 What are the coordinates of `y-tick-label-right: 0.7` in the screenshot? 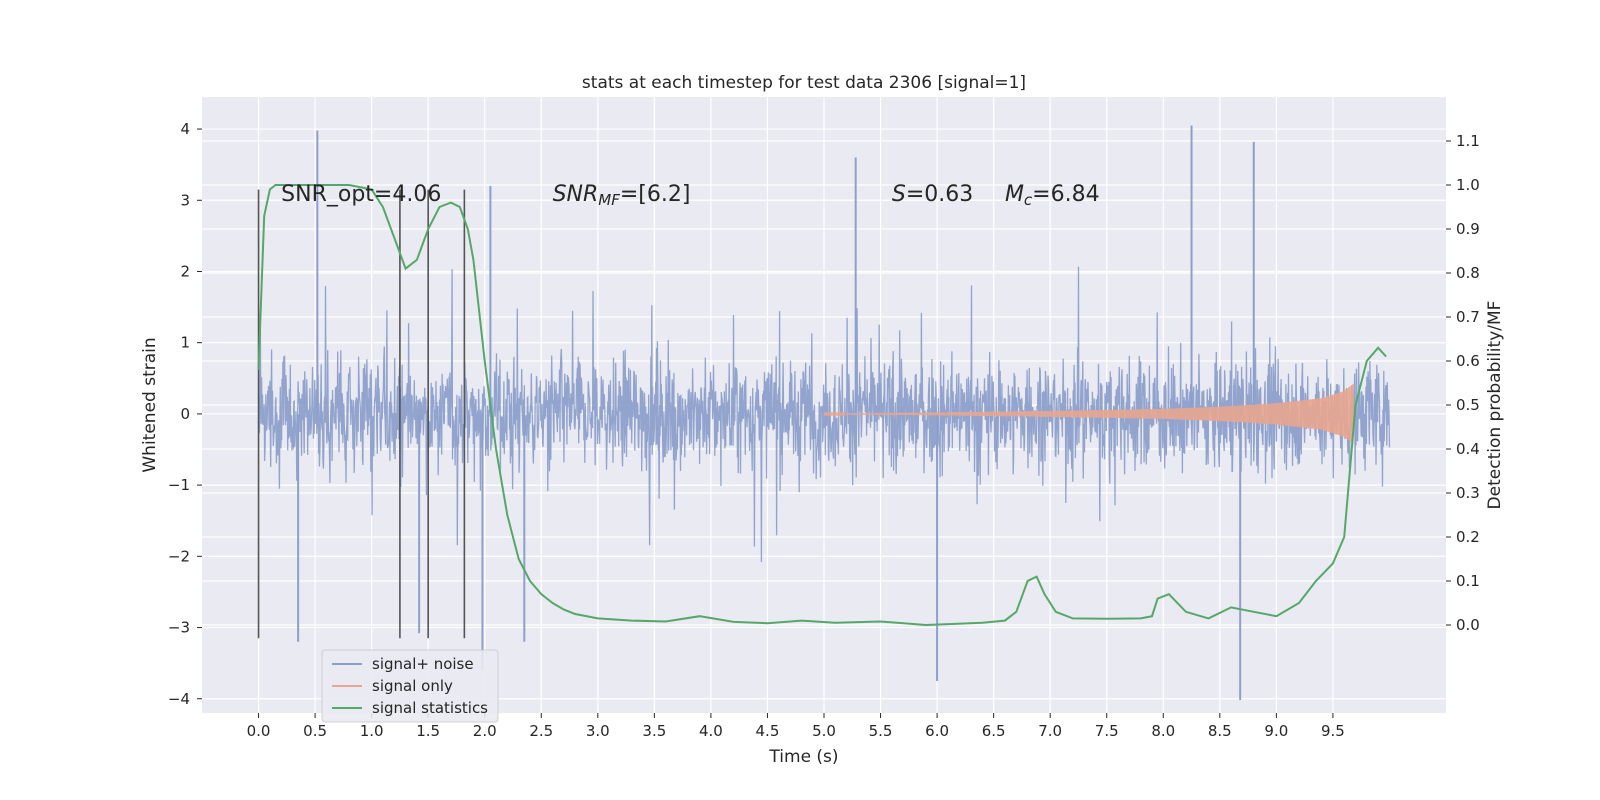 It's located at (1468, 317).